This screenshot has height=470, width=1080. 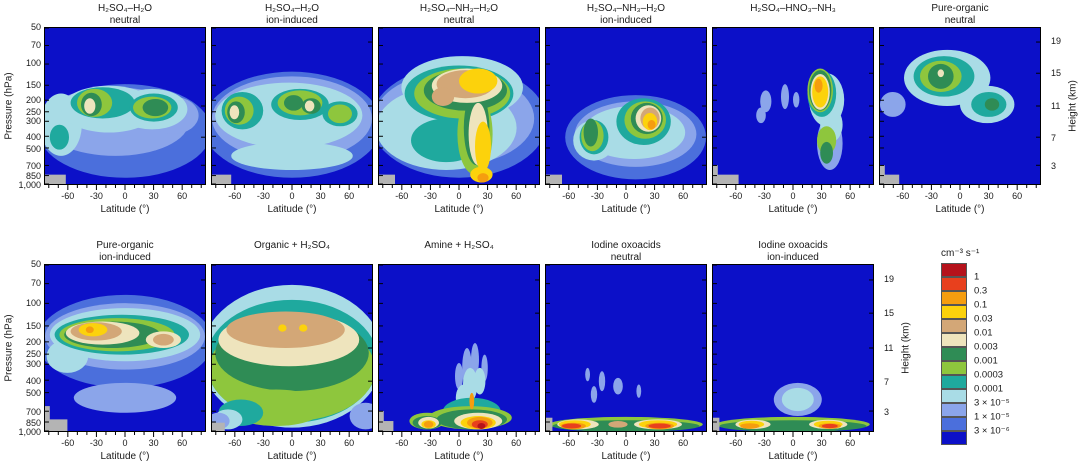 What do you see at coordinates (981, 305) in the screenshot?
I see `colorbar-tick-label: 0.1` at bounding box center [981, 305].